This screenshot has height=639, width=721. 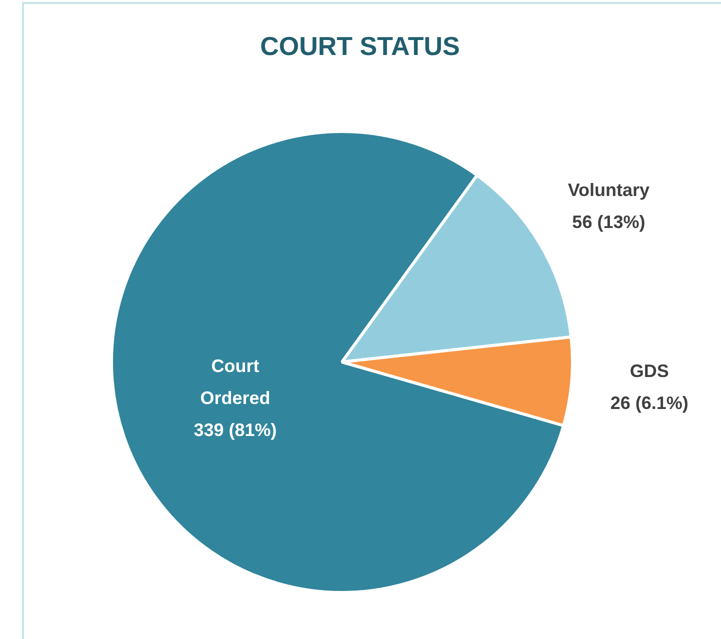 I want to click on slice-label: Court Ordered, so click(x=235, y=382).